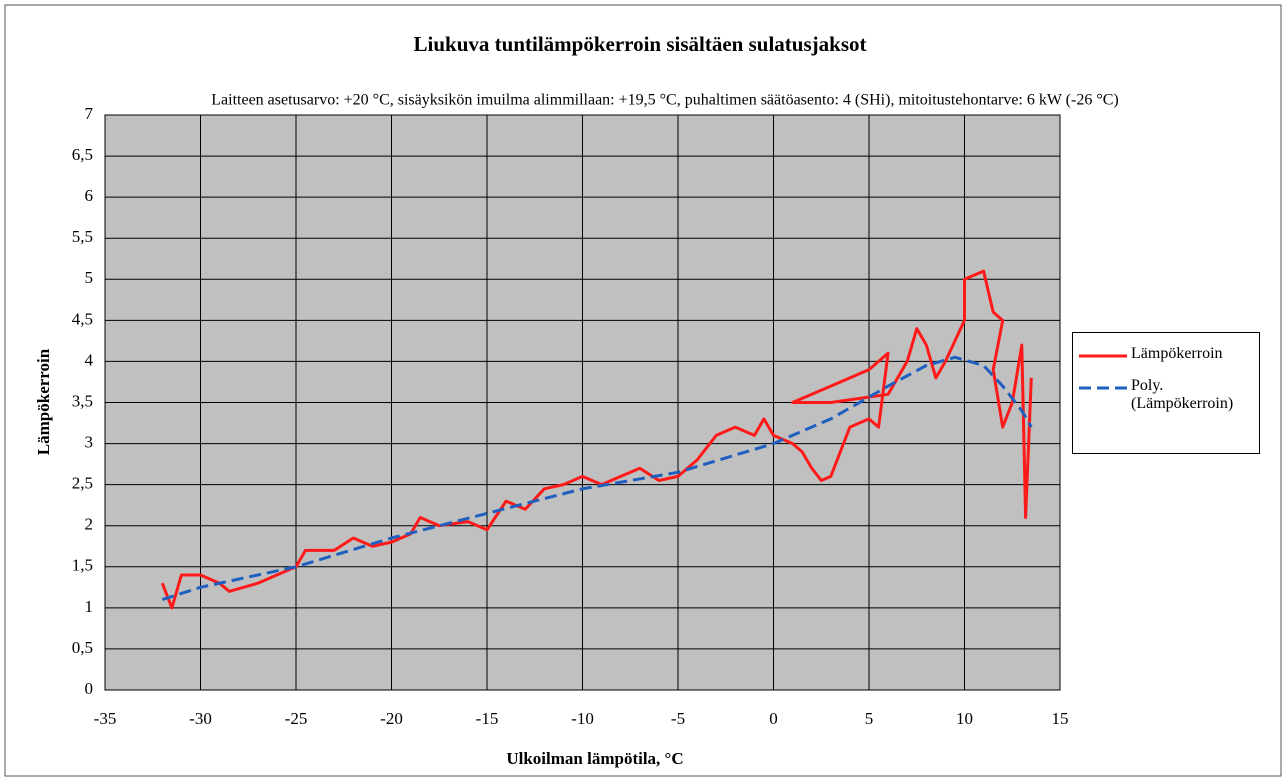 Image resolution: width=1287 pixels, height=782 pixels. Describe the element at coordinates (487, 718) in the screenshot. I see `x-tick-label: -15` at that location.